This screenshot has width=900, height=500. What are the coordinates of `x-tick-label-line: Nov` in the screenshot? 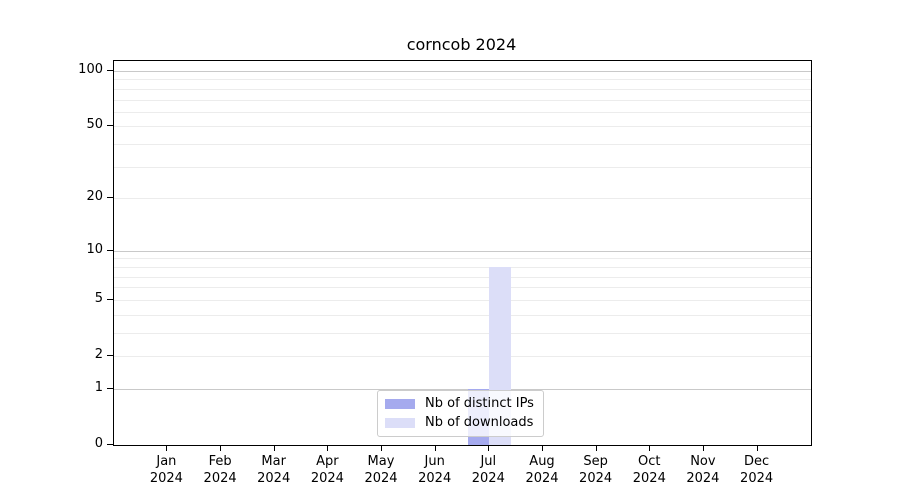 It's located at (703, 461).